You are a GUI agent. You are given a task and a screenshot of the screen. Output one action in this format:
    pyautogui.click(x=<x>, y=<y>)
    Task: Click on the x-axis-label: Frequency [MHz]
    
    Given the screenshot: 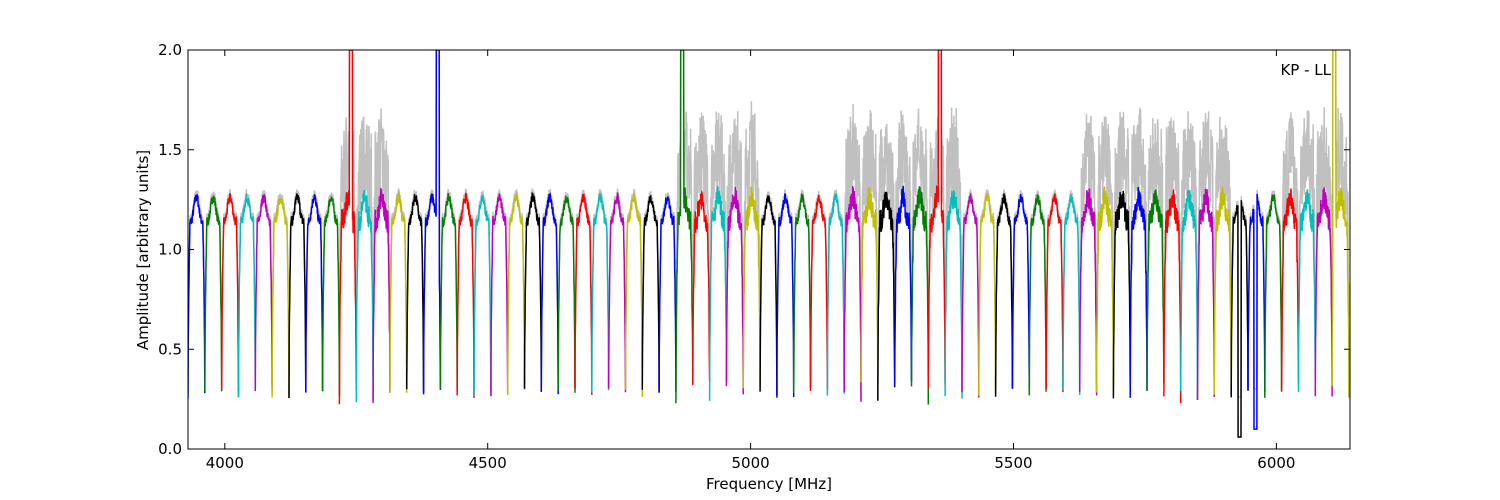 What is the action you would take?
    pyautogui.click(x=769, y=484)
    